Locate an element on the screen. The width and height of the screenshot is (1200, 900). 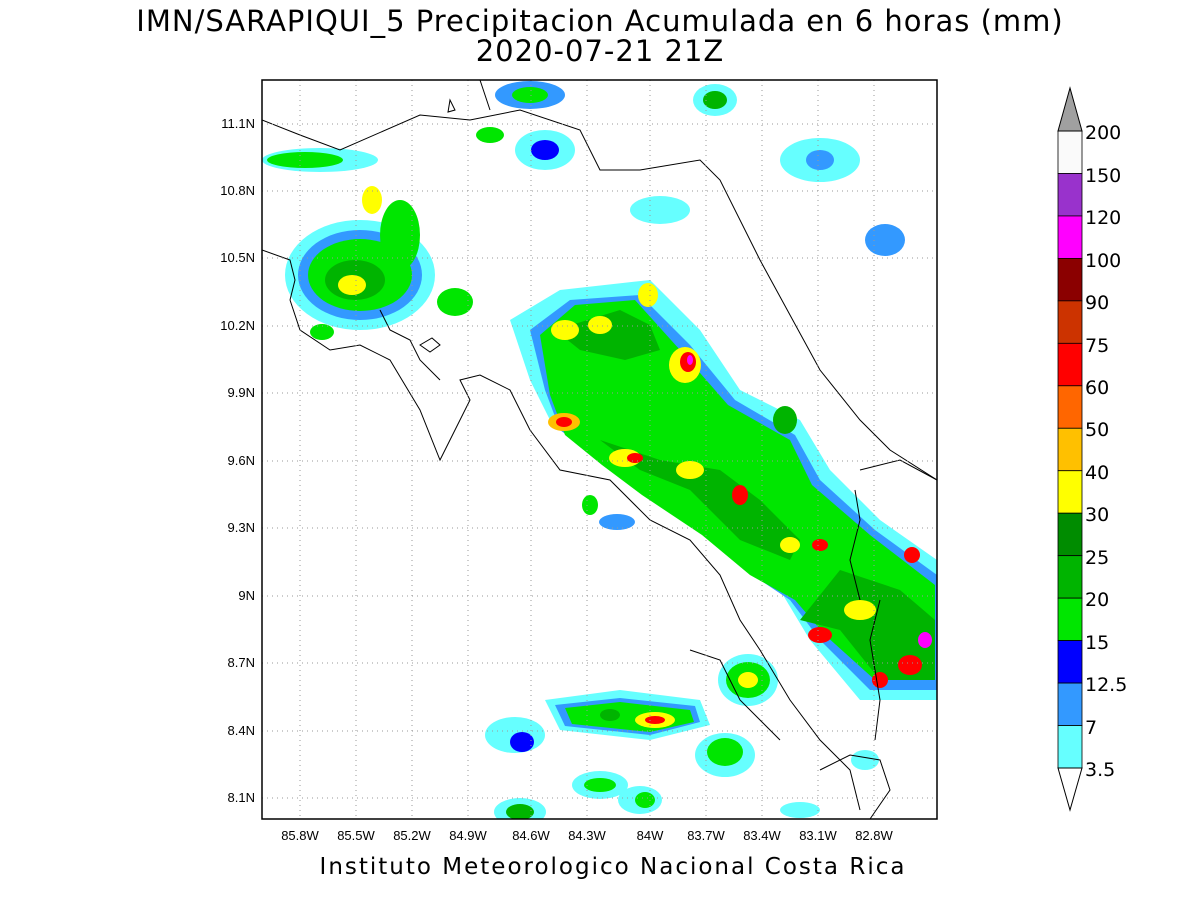
colorbar-label: 75 is located at coordinates (1097, 346).